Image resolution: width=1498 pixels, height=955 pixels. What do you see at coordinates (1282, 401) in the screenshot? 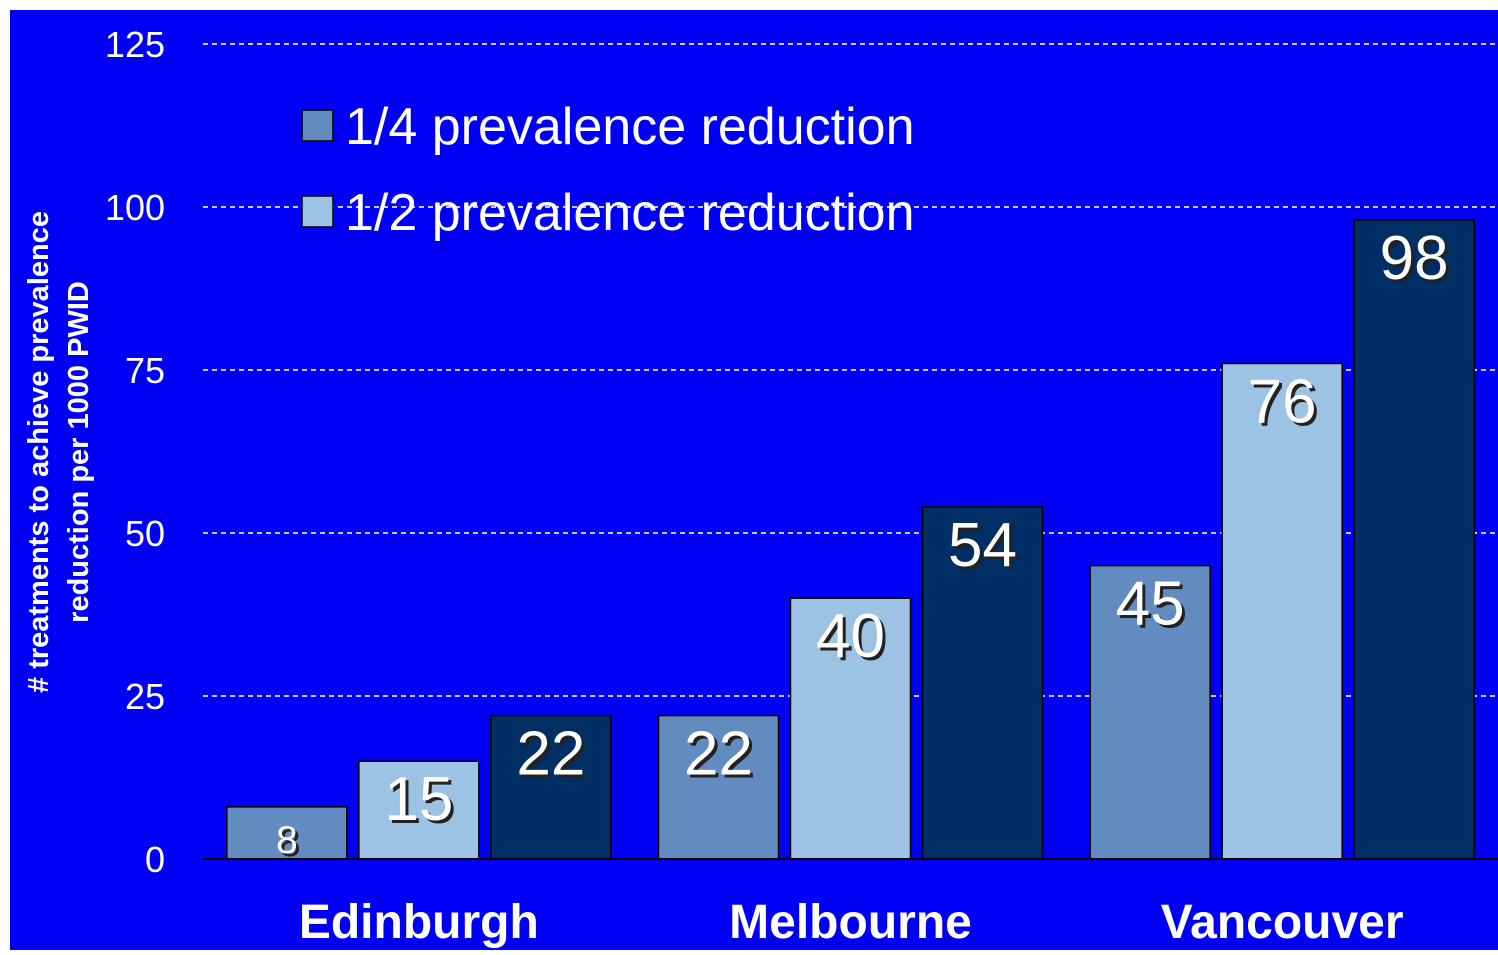
I see `data-label: 76` at bounding box center [1282, 401].